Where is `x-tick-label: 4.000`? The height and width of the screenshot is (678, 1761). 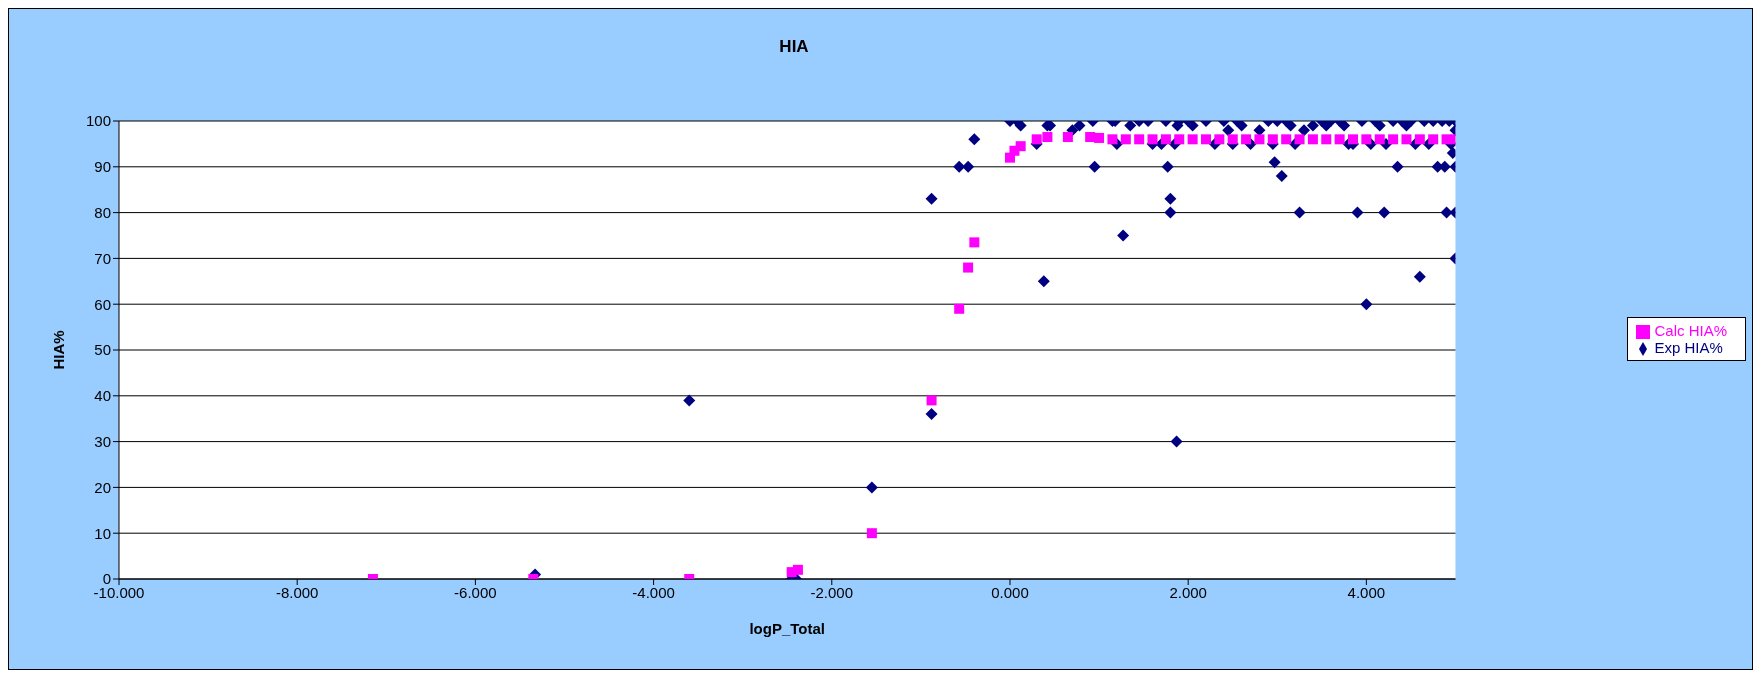
x-tick-label: 4.000 is located at coordinates (1366, 592).